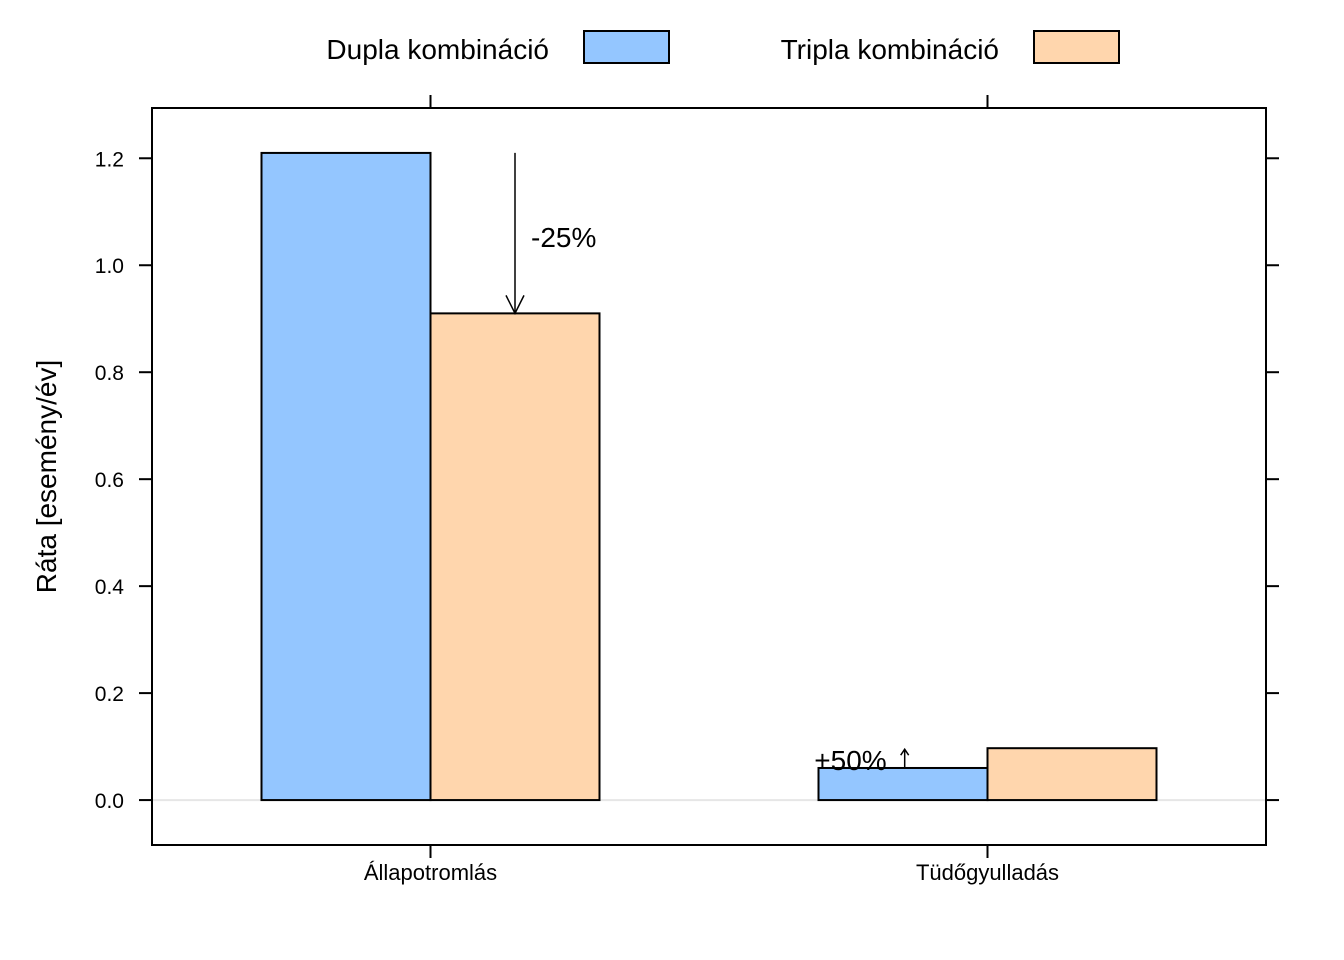  I want to click on y-tick-label: 1.0, so click(109, 266).